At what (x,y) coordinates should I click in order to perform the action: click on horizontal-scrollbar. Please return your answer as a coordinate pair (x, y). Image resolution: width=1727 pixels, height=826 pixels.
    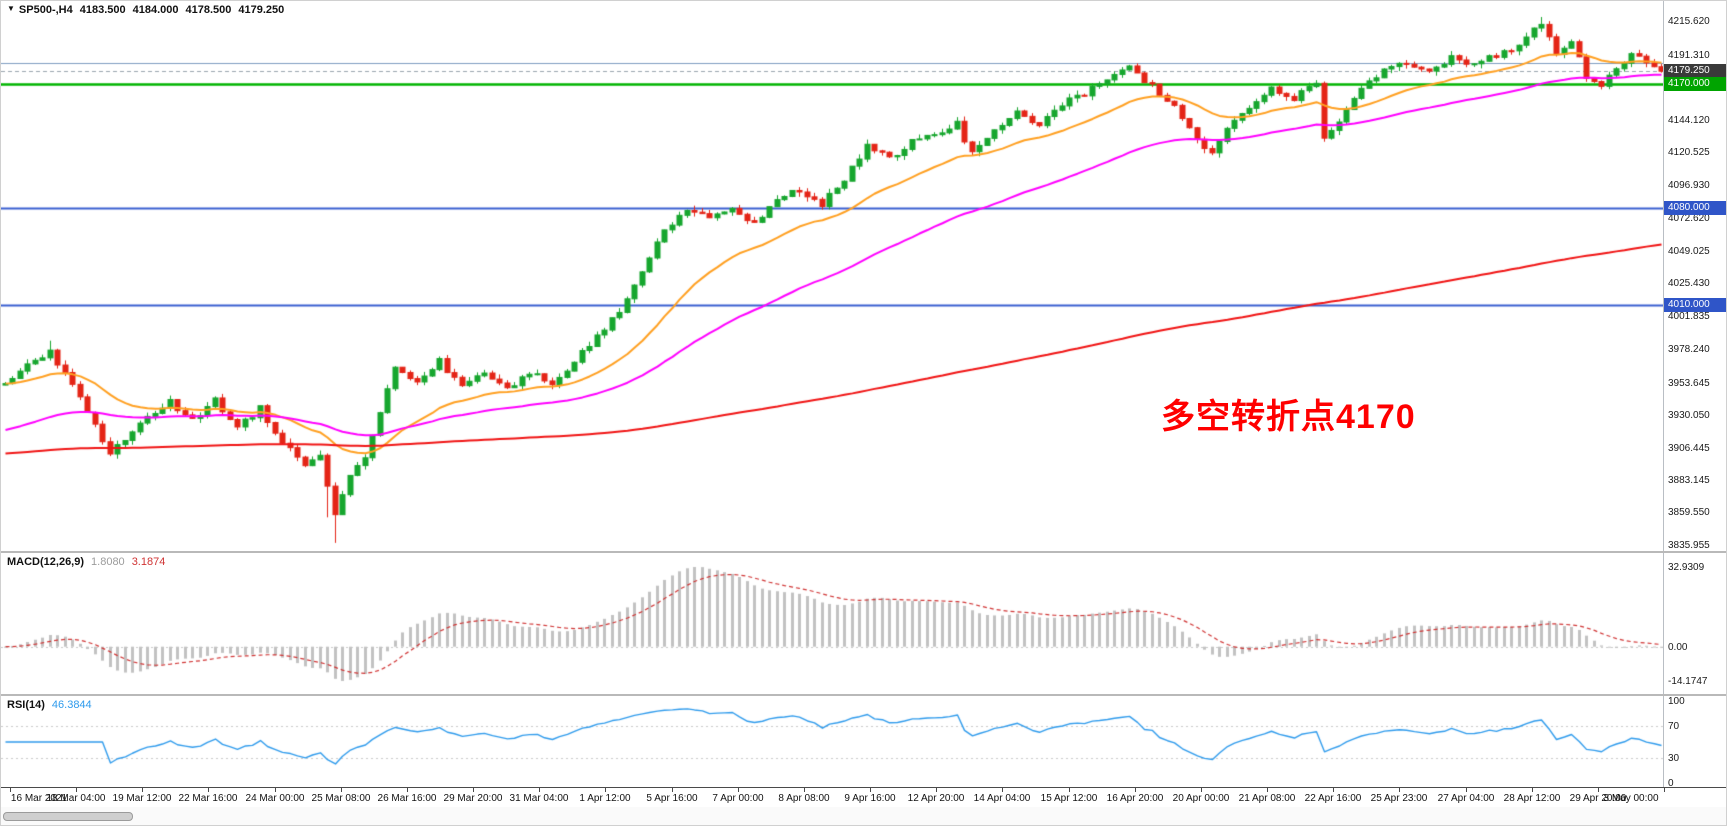
    Looking at the image, I should click on (863, 816).